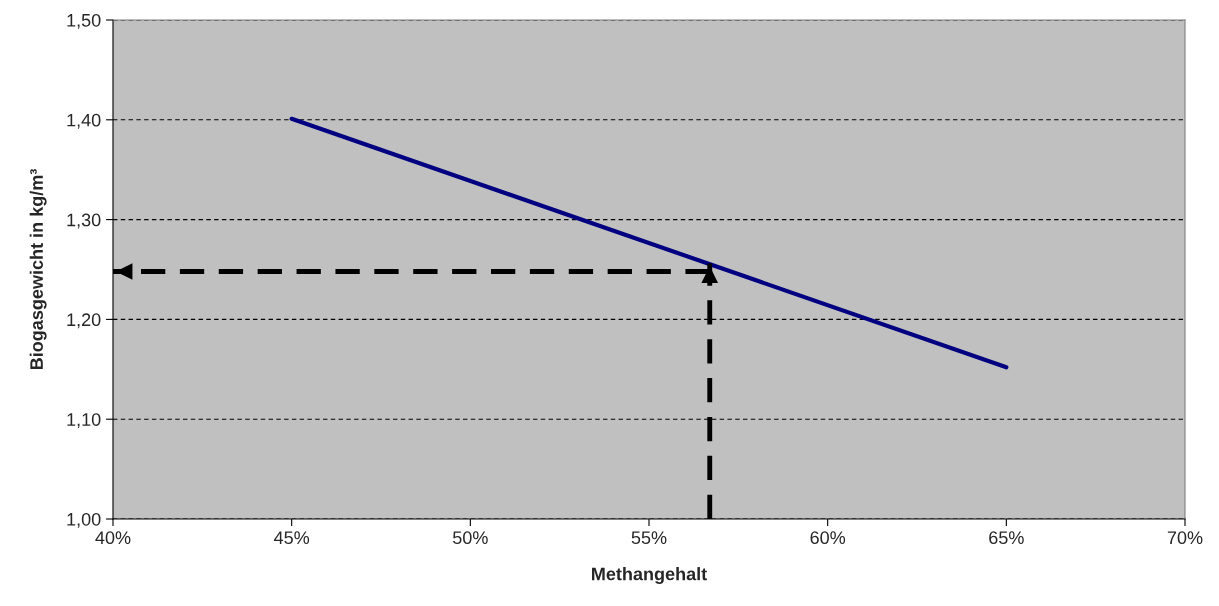 The height and width of the screenshot is (606, 1219). I want to click on x-tick-label: 65%, so click(1006, 538).